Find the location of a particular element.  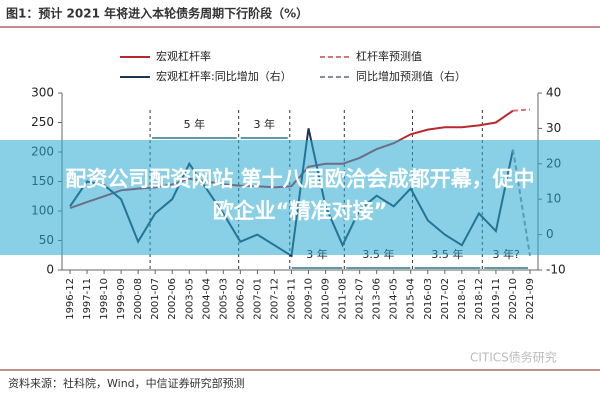

x-tick-label: 2015-04 is located at coordinates (411, 299).